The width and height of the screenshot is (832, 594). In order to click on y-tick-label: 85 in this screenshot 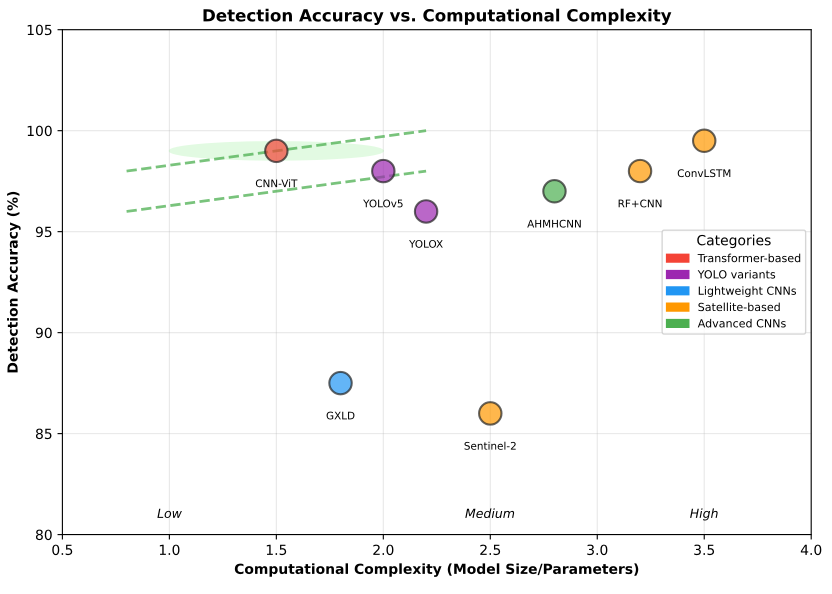, I will do `click(44, 434)`.